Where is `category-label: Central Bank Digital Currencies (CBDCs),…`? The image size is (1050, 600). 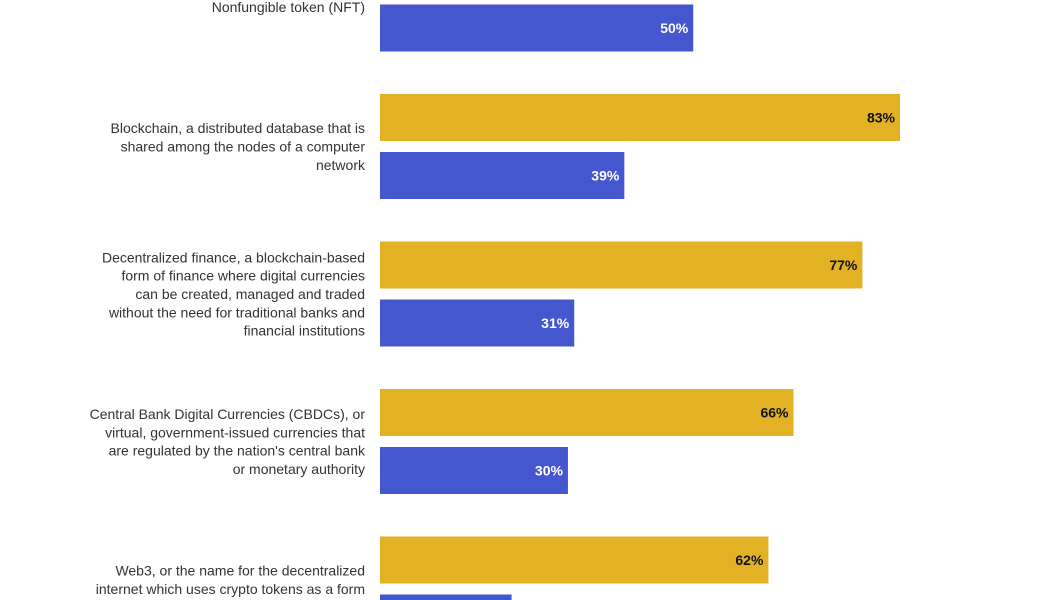 category-label: Central Bank Digital Currencies (CBDCs),… is located at coordinates (228, 414).